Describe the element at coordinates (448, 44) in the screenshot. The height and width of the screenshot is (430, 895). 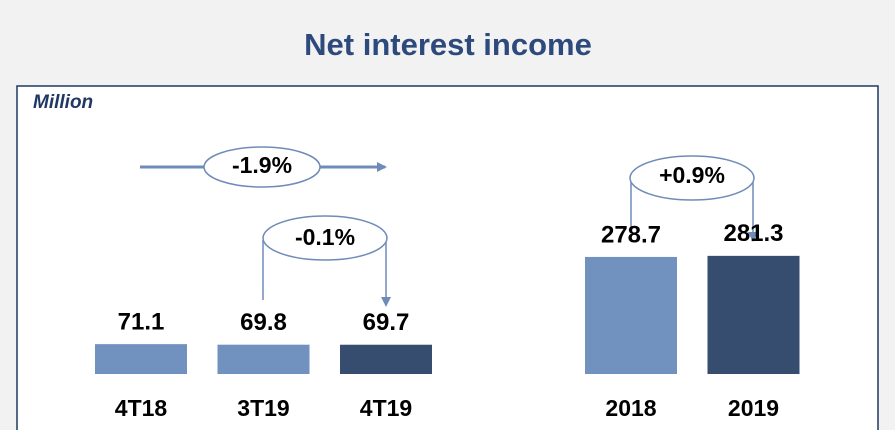
I see `chart-title: Net interest income` at that location.